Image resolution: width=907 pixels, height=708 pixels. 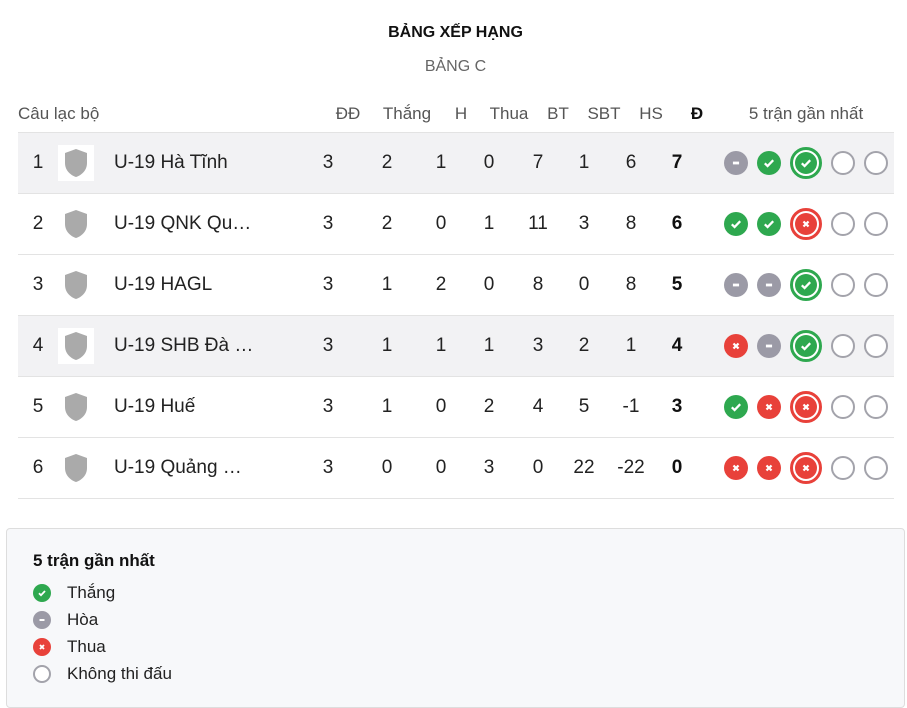 I want to click on header-club: Câu lạc bộ, so click(x=59, y=113).